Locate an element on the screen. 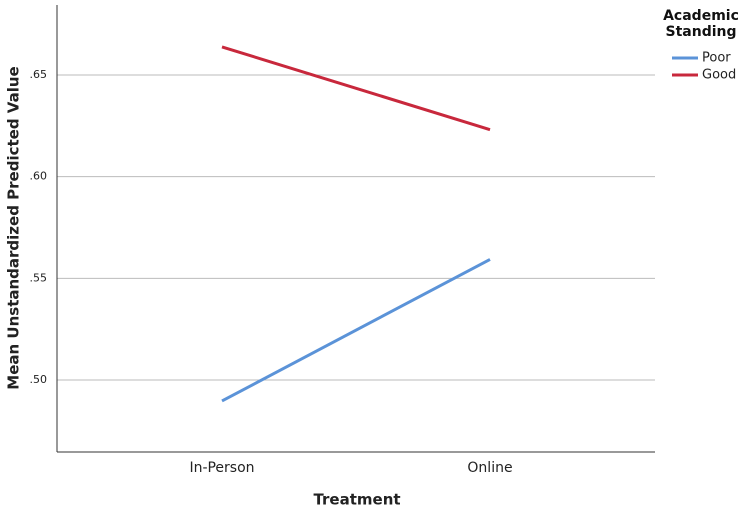  y-tick-label: .60 is located at coordinates (39, 176).